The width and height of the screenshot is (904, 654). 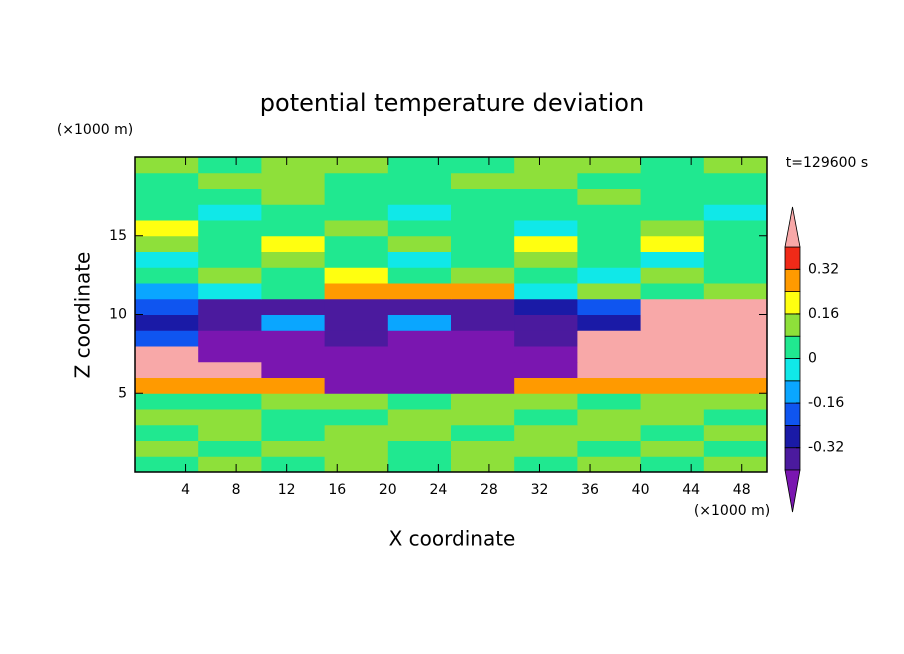 I want to click on x-tick-label: 32, so click(x=540, y=490).